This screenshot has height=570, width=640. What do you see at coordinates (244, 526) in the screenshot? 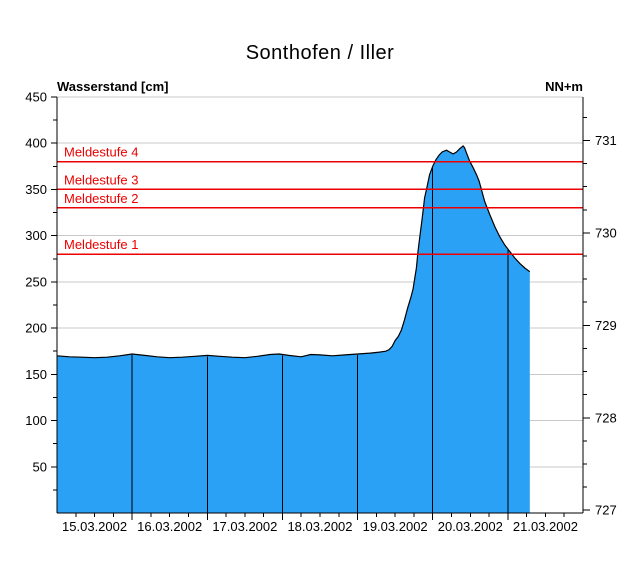
I see `date-label: 17.03.2002` at bounding box center [244, 526].